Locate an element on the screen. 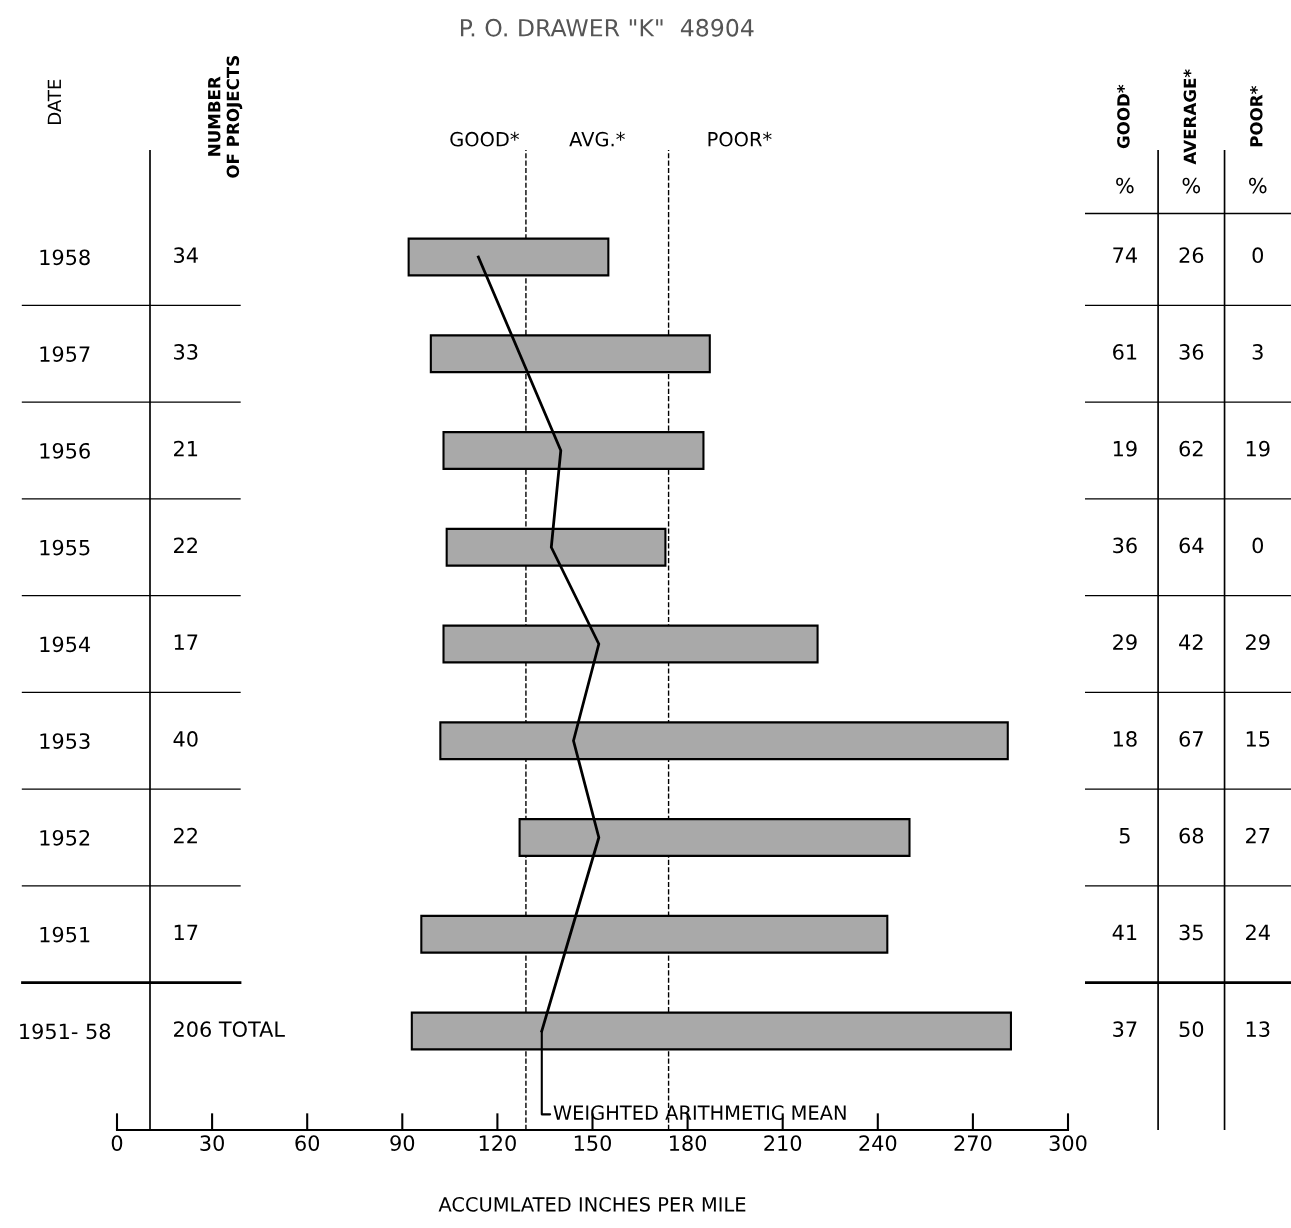 Image resolution: width=1291 pixels, height=1228 pixels. x-tick-label: 300 is located at coordinates (1068, 1143).